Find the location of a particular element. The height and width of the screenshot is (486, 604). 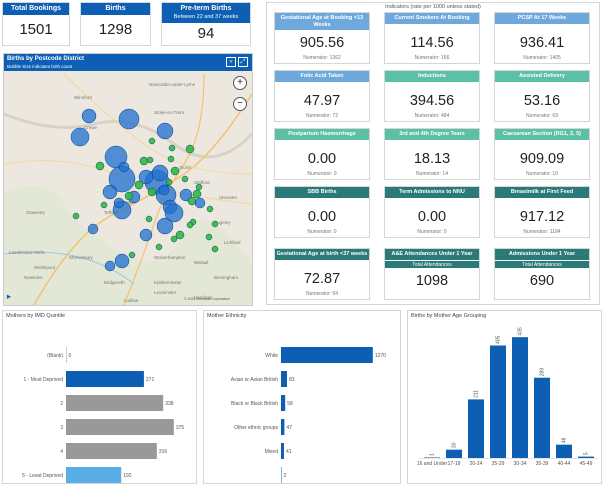

bar-value-label: 41 is located at coordinates (289, 452).